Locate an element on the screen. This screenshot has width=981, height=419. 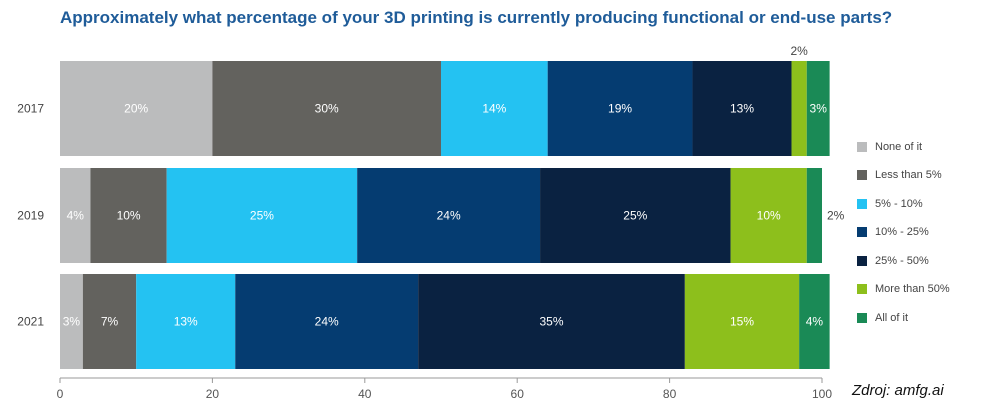
legend-item: 10% - 25% is located at coordinates (903, 232).